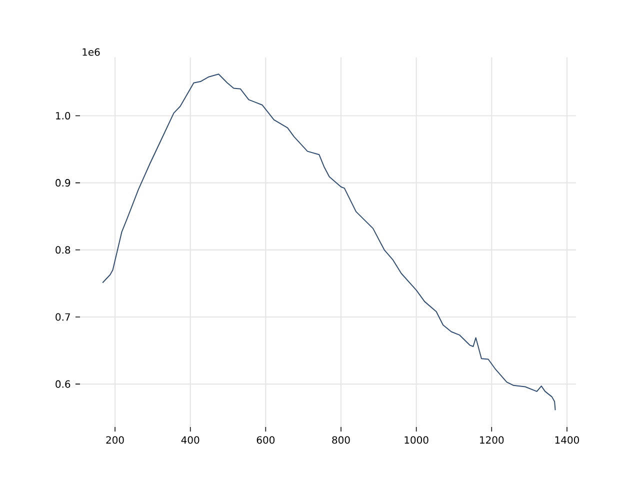 The width and height of the screenshot is (640, 480). What do you see at coordinates (63, 384) in the screenshot?
I see `y-tick-label: 0.6` at bounding box center [63, 384].